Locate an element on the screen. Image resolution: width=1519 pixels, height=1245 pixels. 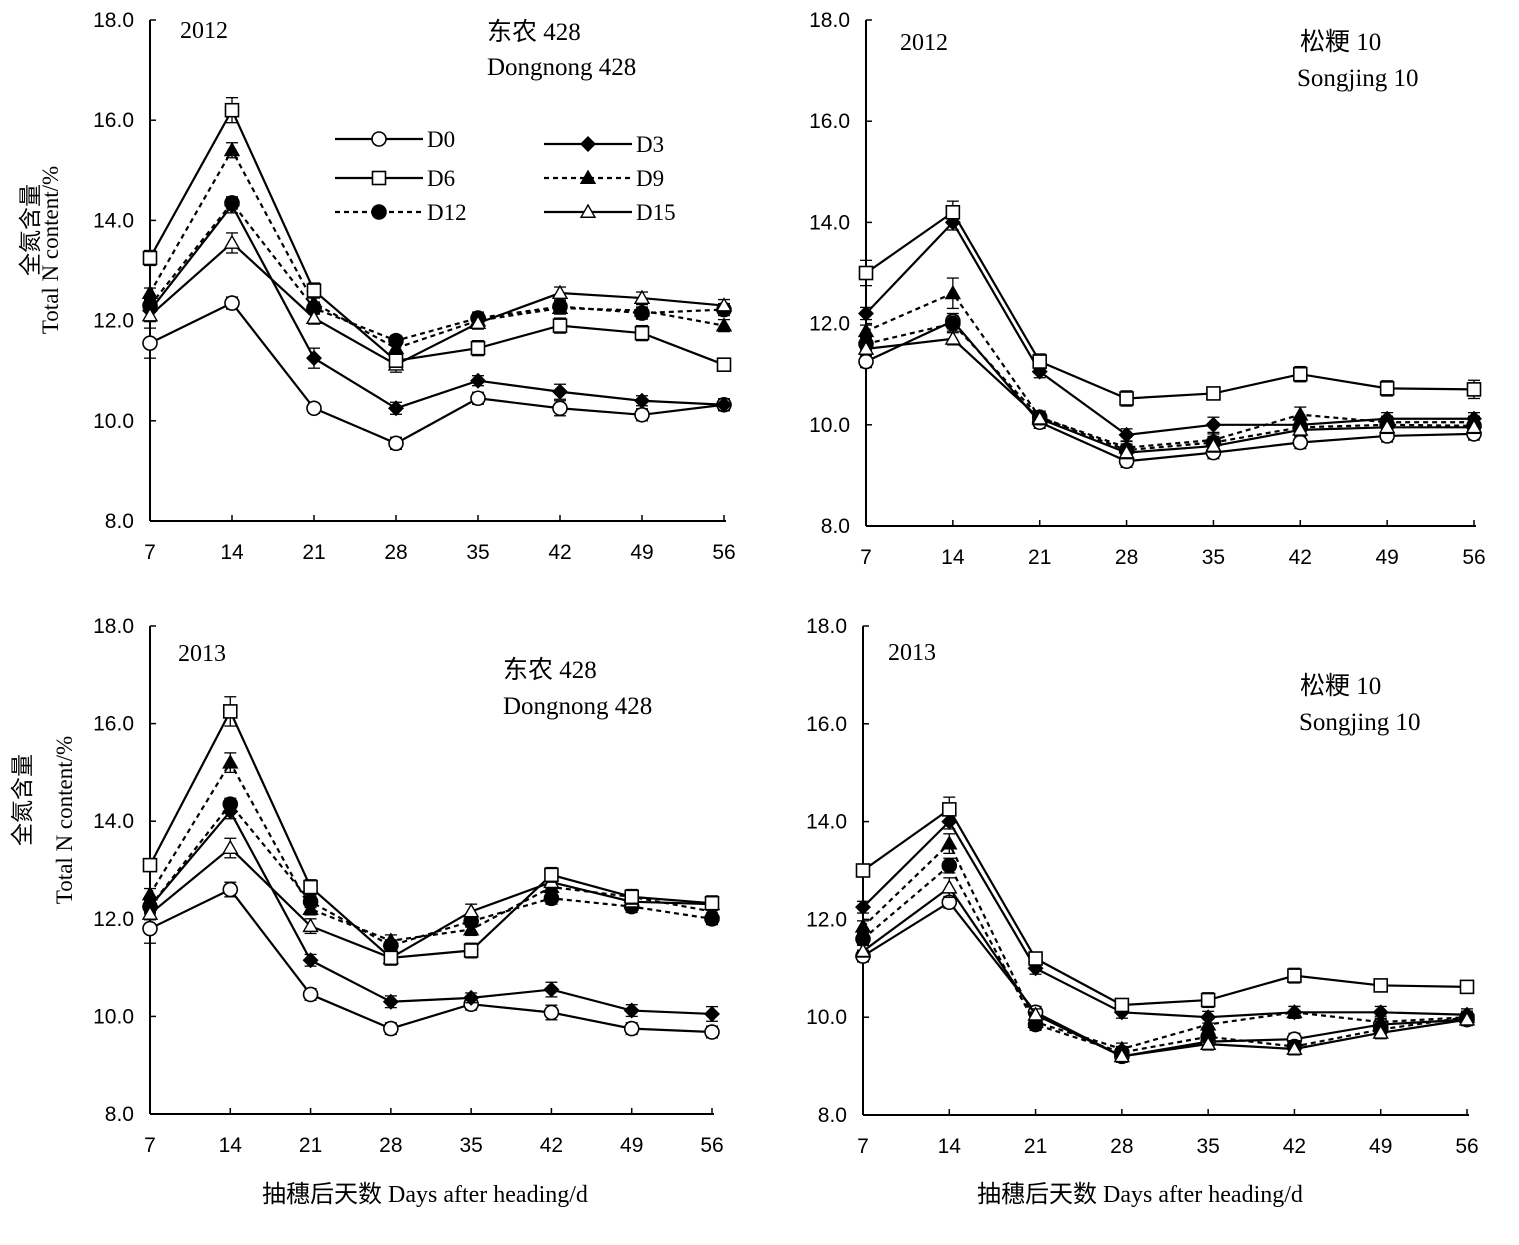
year-label: 2013 is located at coordinates (202, 654).